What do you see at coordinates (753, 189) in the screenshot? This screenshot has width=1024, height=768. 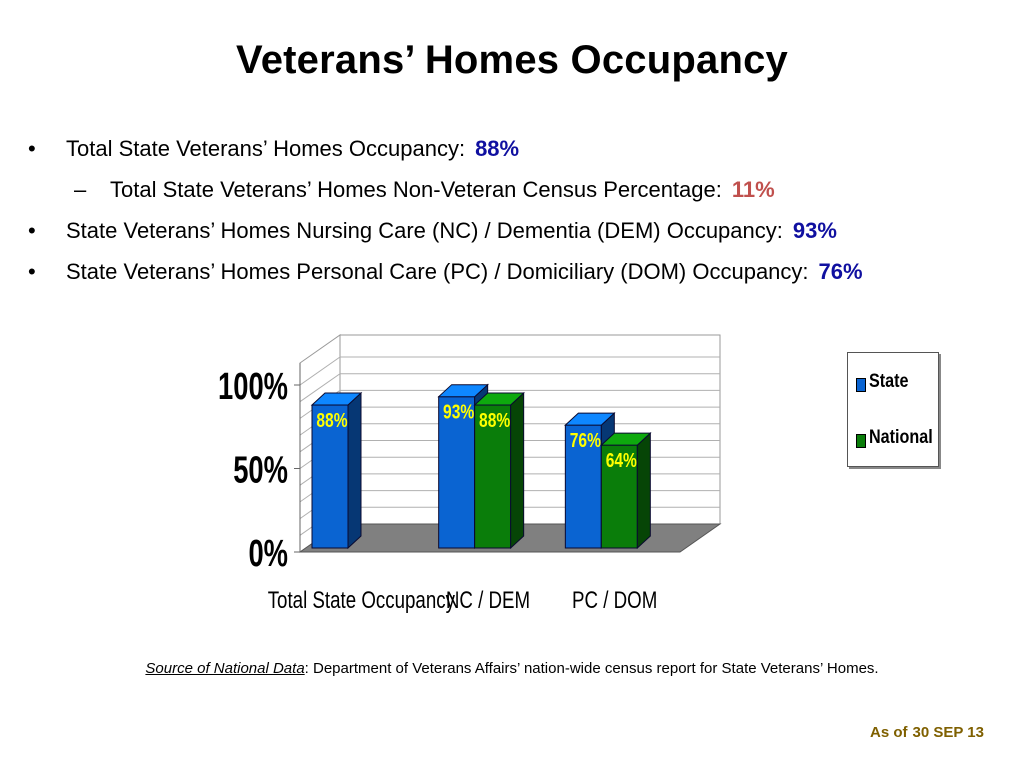 I see `bullet-value: 11%` at bounding box center [753, 189].